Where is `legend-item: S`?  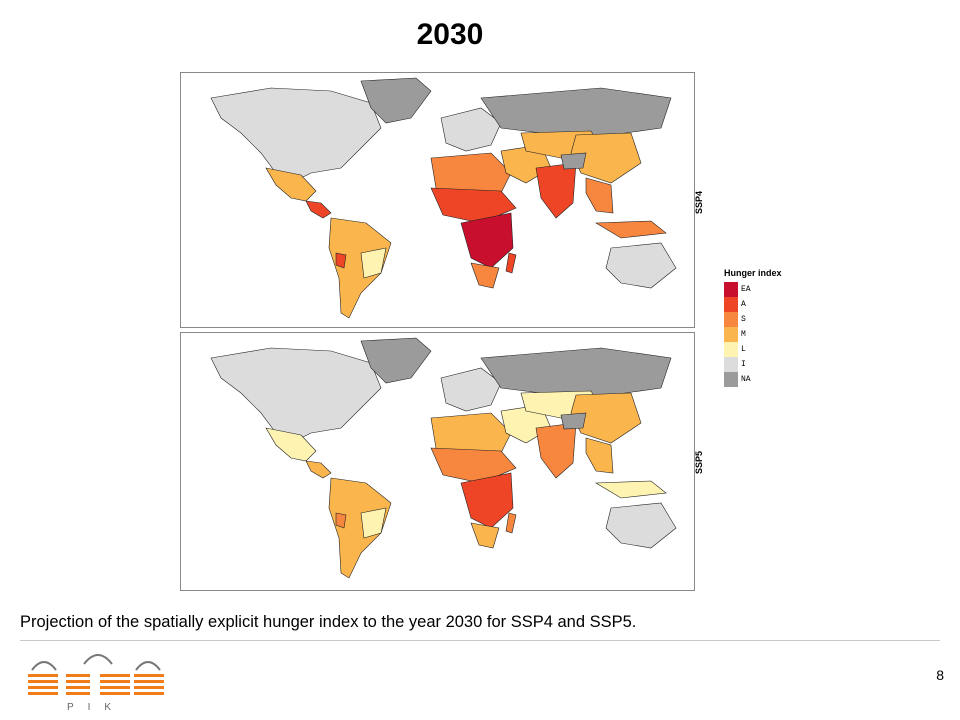 legend-item: S is located at coordinates (764, 319).